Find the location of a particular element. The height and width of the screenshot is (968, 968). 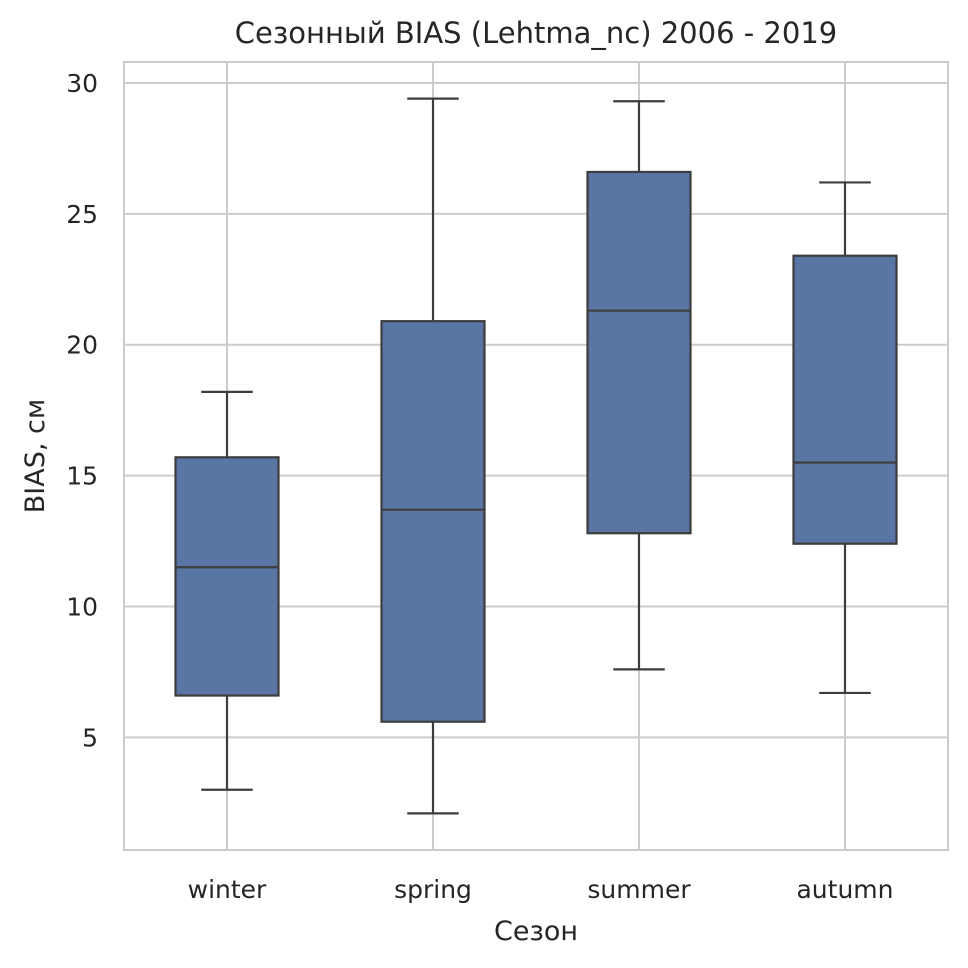

box-summer is located at coordinates (639, 352).